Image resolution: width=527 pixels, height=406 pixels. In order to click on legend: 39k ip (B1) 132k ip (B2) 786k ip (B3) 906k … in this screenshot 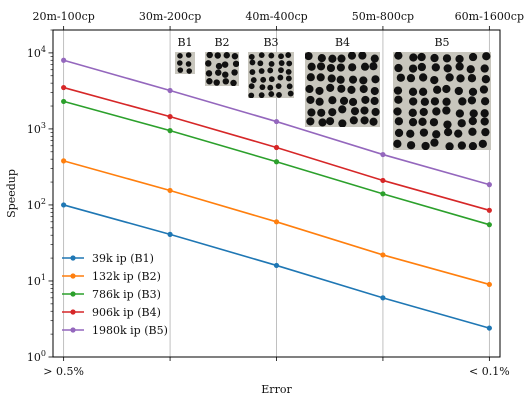, I will do `click(115, 294)`.